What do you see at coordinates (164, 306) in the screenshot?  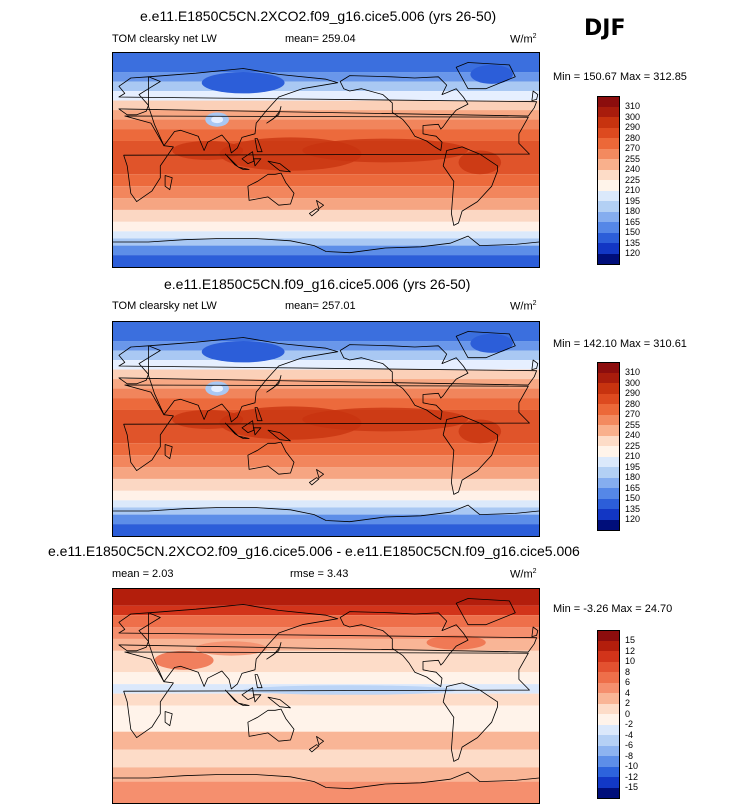 I see `panel2-variable: TOM clearsky net LW` at bounding box center [164, 306].